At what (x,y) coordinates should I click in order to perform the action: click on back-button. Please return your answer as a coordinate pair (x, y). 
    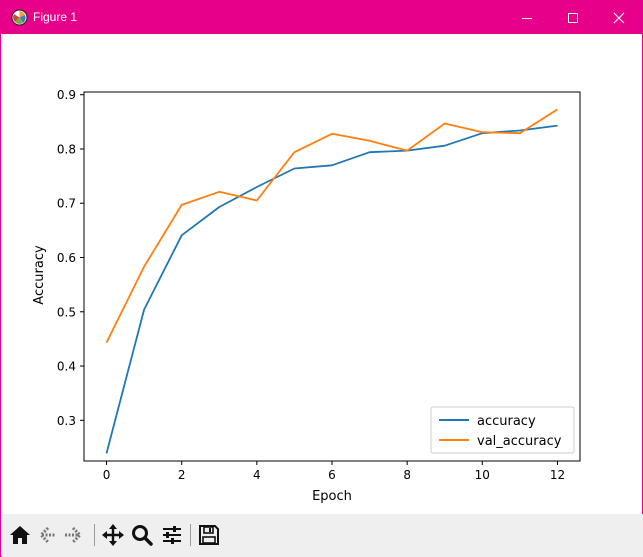
    Looking at the image, I should click on (47, 535).